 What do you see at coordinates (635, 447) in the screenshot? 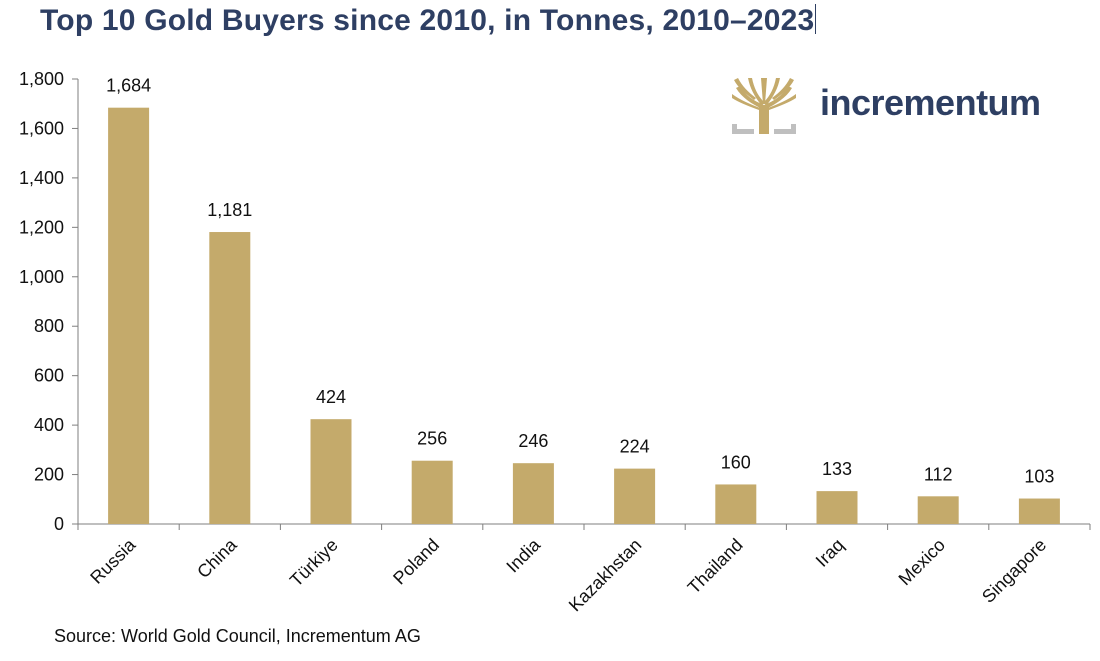
I see `data-label: 224` at bounding box center [635, 447].